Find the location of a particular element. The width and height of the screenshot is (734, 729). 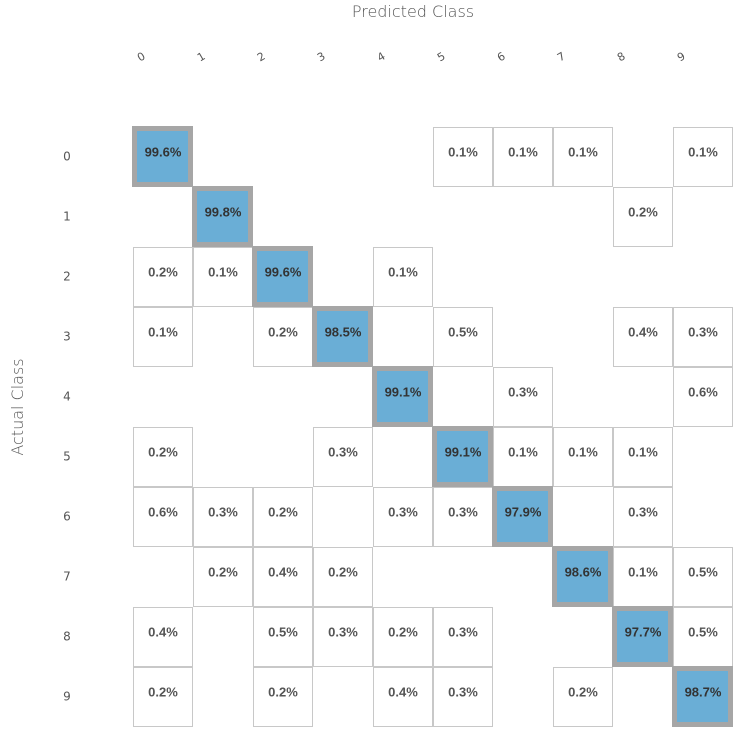

cell-0-9: 0.1% is located at coordinates (703, 157).